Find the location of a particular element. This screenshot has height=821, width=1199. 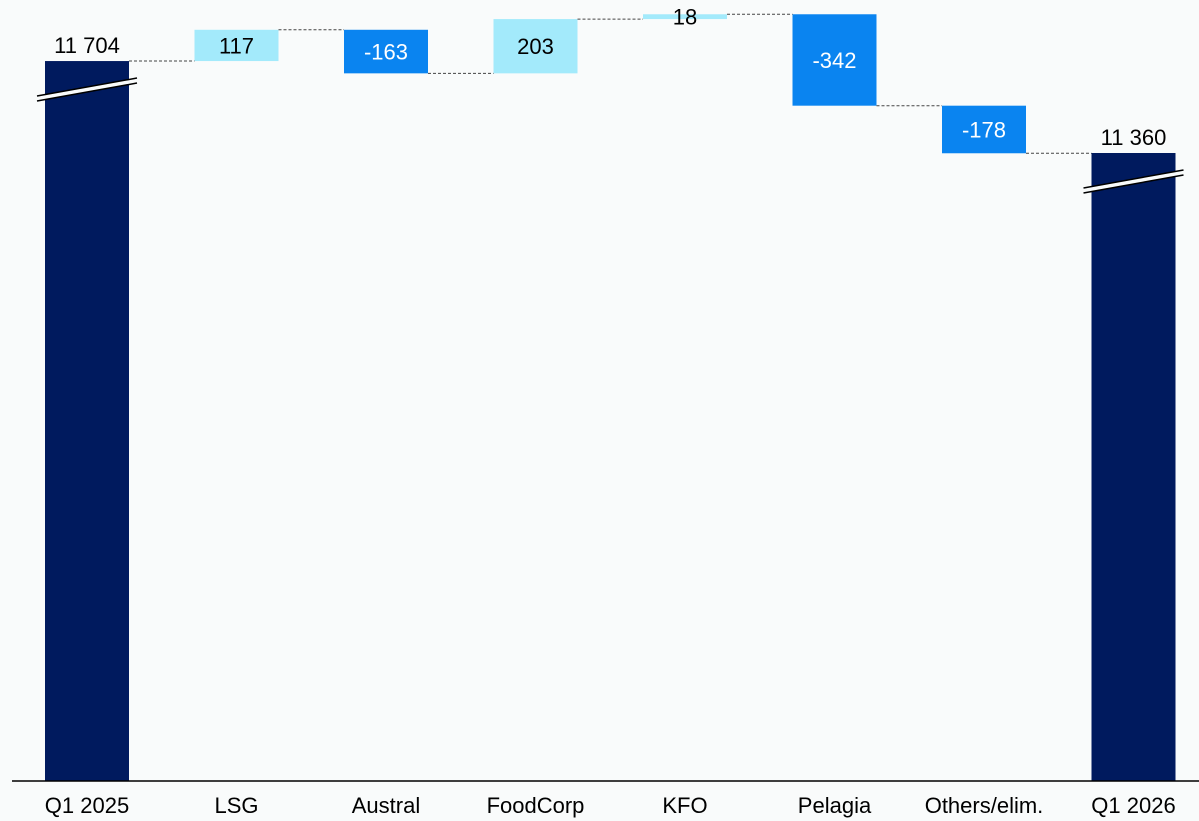

category-label: Q1 2025 is located at coordinates (87, 805).